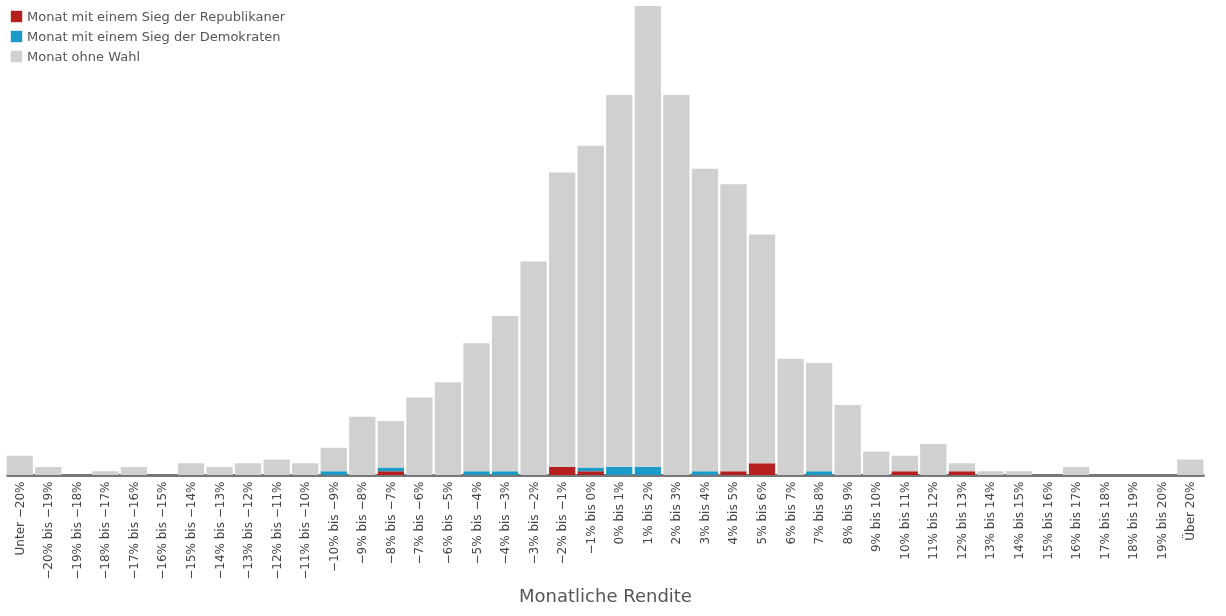  Describe the element at coordinates (162, 530) in the screenshot. I see `x-tick-label: −16% bis −15%` at that location.